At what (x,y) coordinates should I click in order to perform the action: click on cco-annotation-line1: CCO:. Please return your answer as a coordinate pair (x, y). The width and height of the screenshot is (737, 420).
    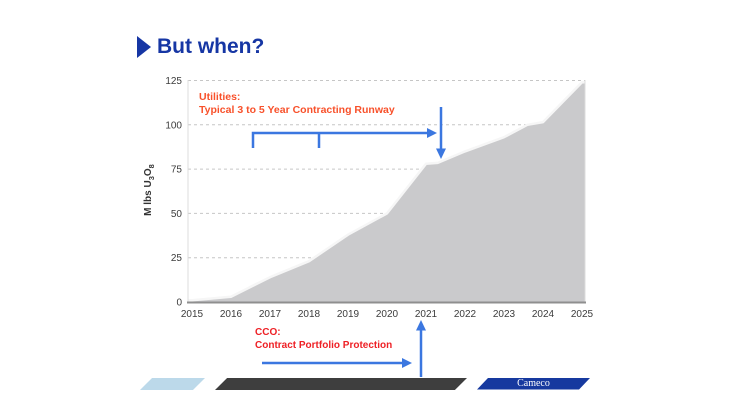
    Looking at the image, I should click on (268, 332).